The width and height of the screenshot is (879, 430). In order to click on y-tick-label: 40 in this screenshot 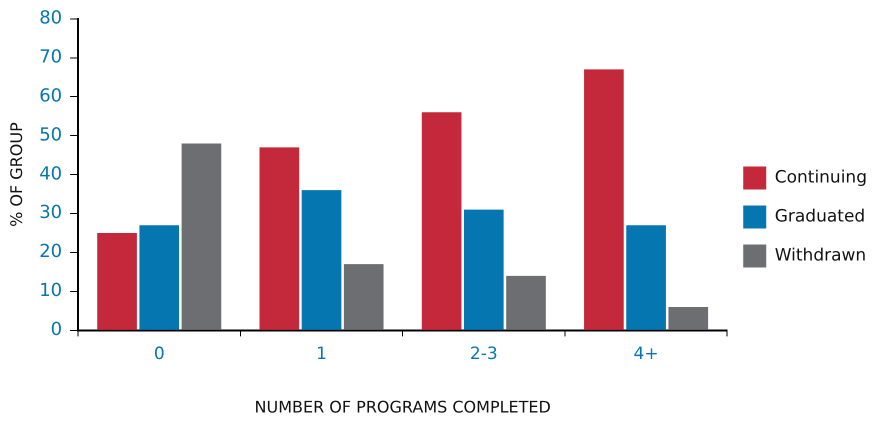, I will do `click(50, 173)`.